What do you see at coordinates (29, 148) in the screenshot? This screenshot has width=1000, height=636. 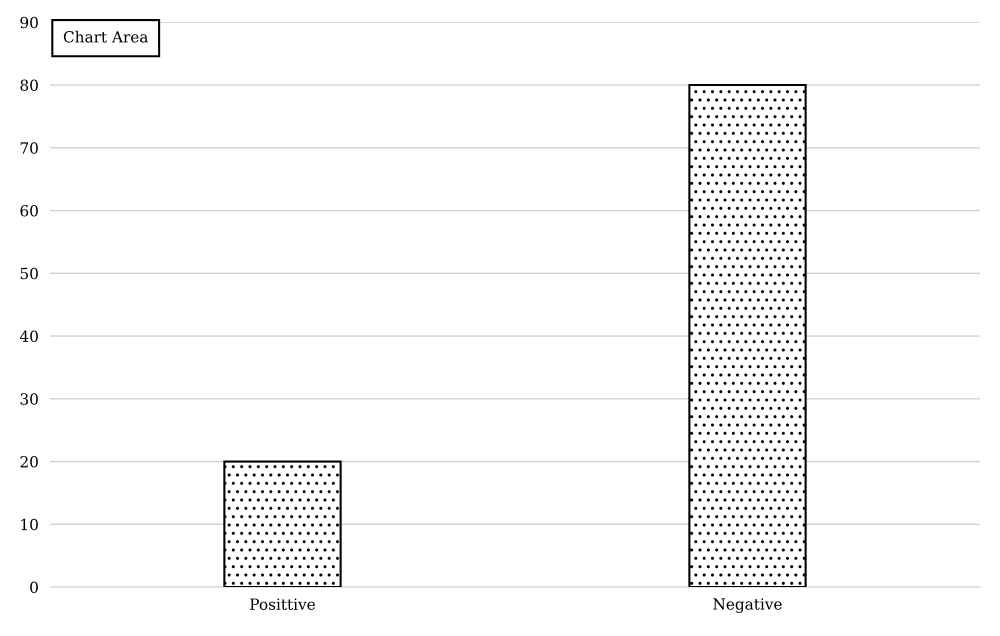 I see `y-tick-label: 70` at bounding box center [29, 148].